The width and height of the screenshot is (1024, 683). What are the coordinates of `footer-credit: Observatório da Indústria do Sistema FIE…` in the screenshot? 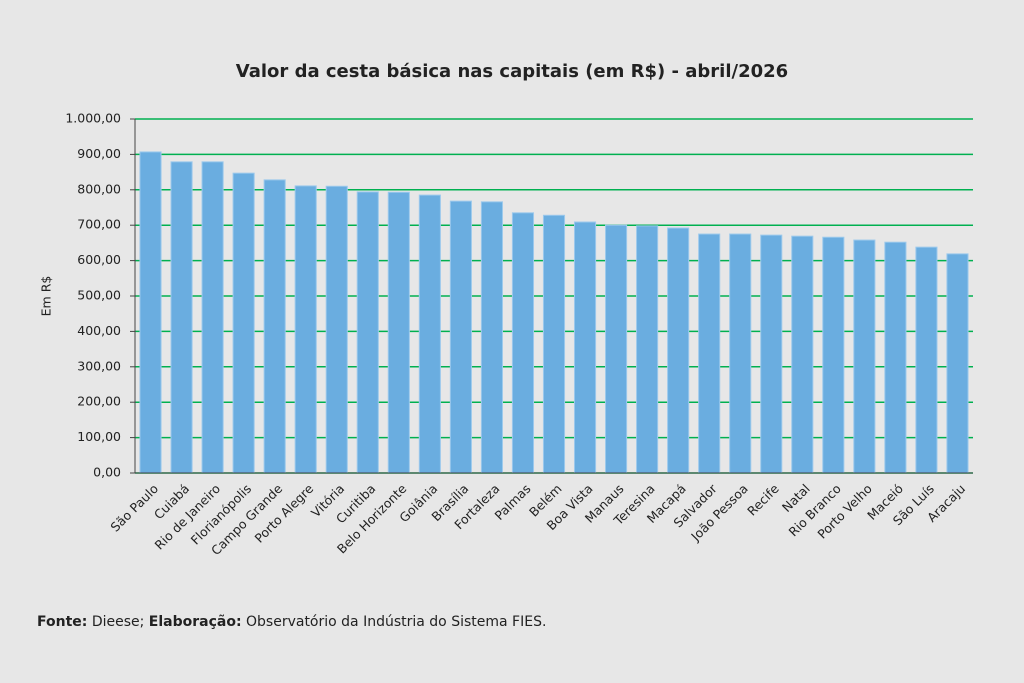 It's located at (394, 622).